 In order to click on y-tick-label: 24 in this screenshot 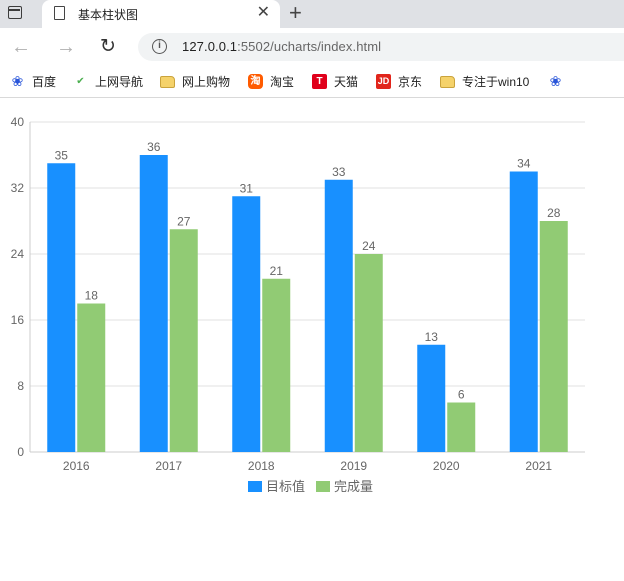, I will do `click(18, 254)`.